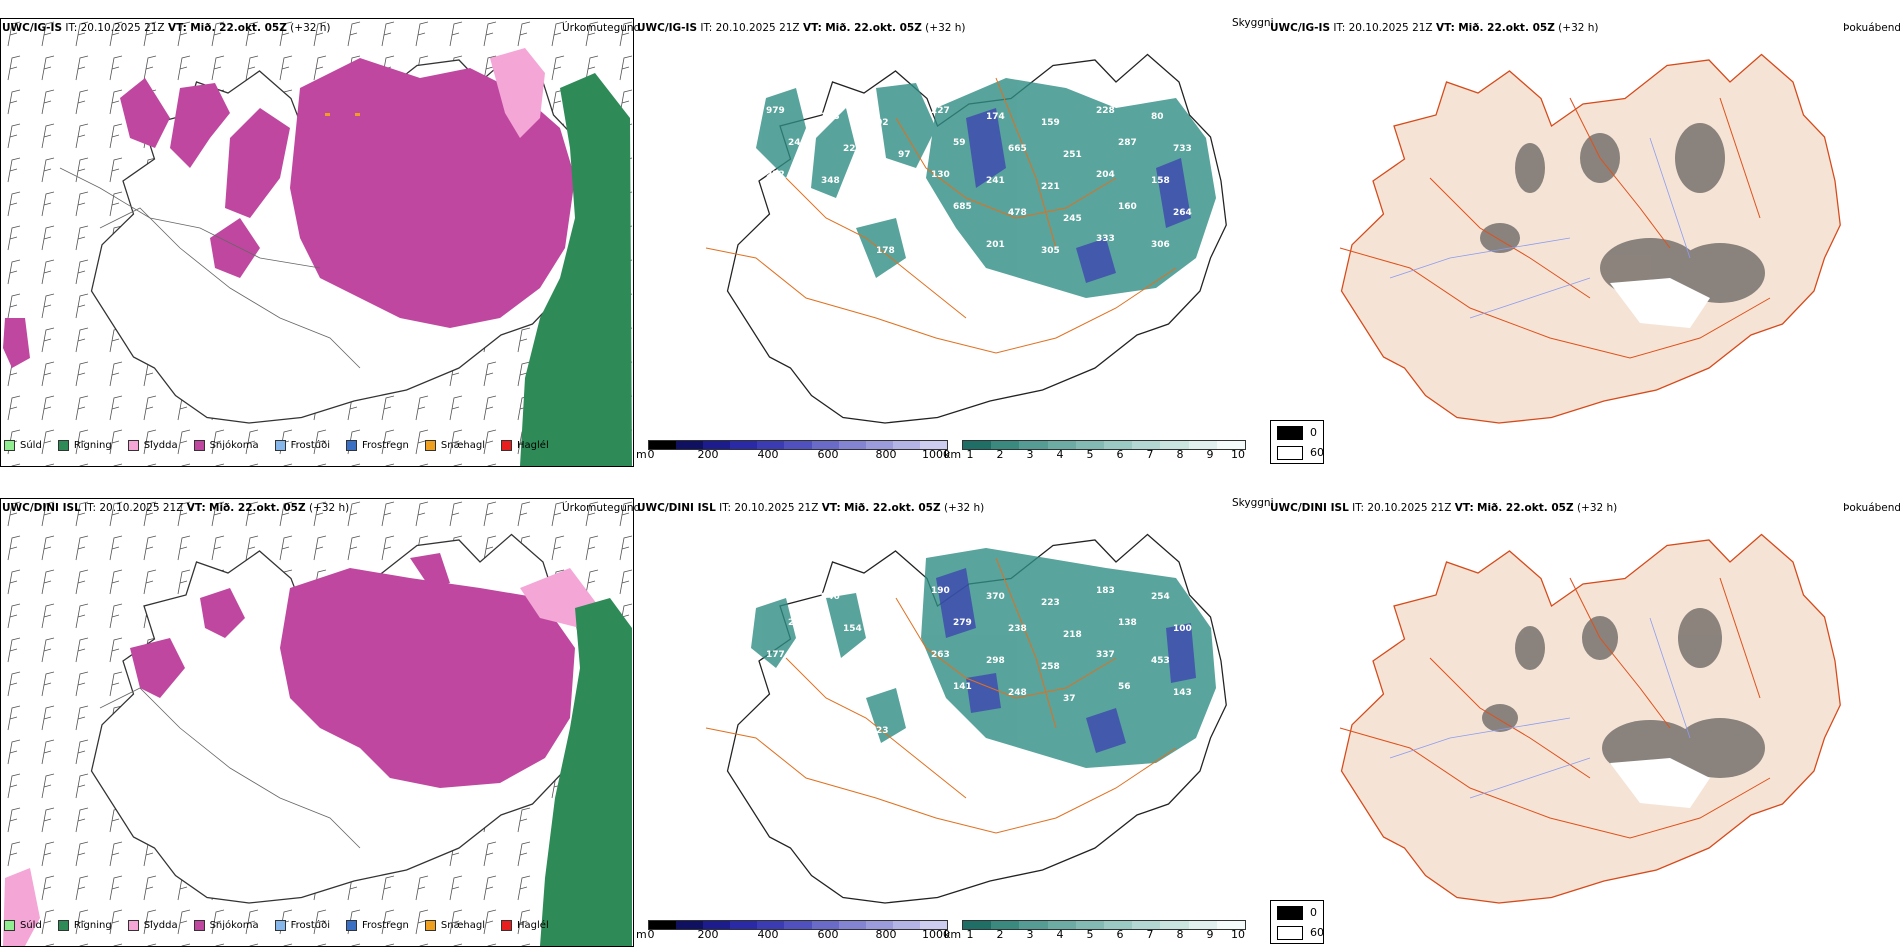 This screenshot has height=950, width=1900. I want to click on cloud-base-label: 245, so click(1072, 219).